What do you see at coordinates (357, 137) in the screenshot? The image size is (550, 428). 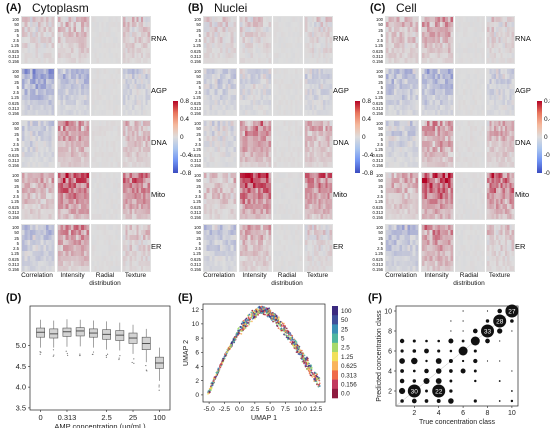 I see `colorbar` at bounding box center [357, 137].